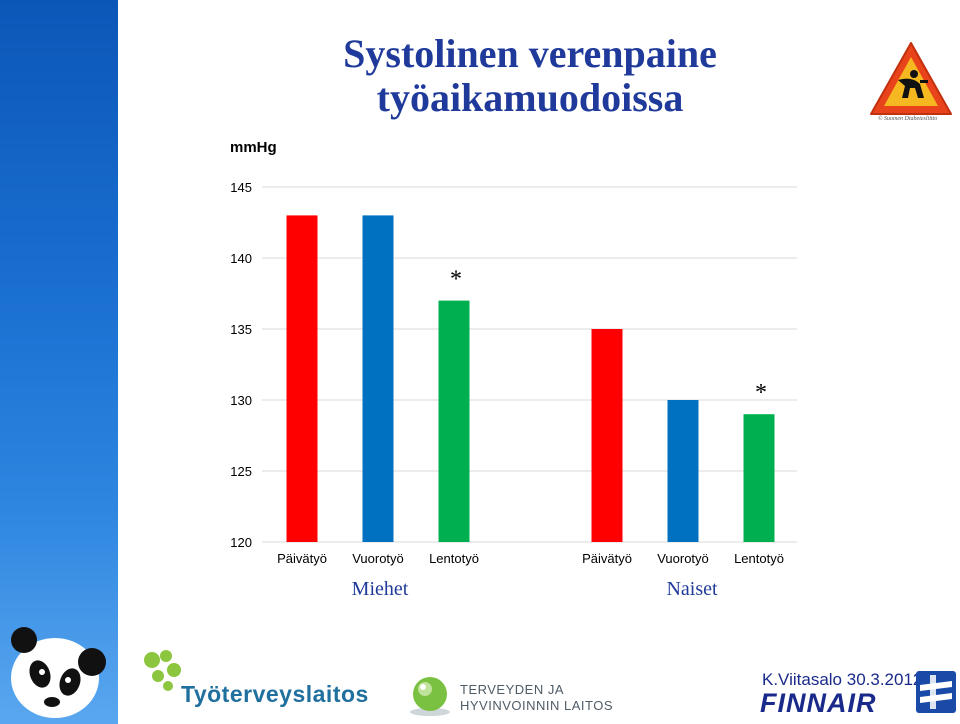 Image resolution: width=960 pixels, height=724 pixels. Describe the element at coordinates (59, 362) in the screenshot. I see `left-blue-band` at that location.